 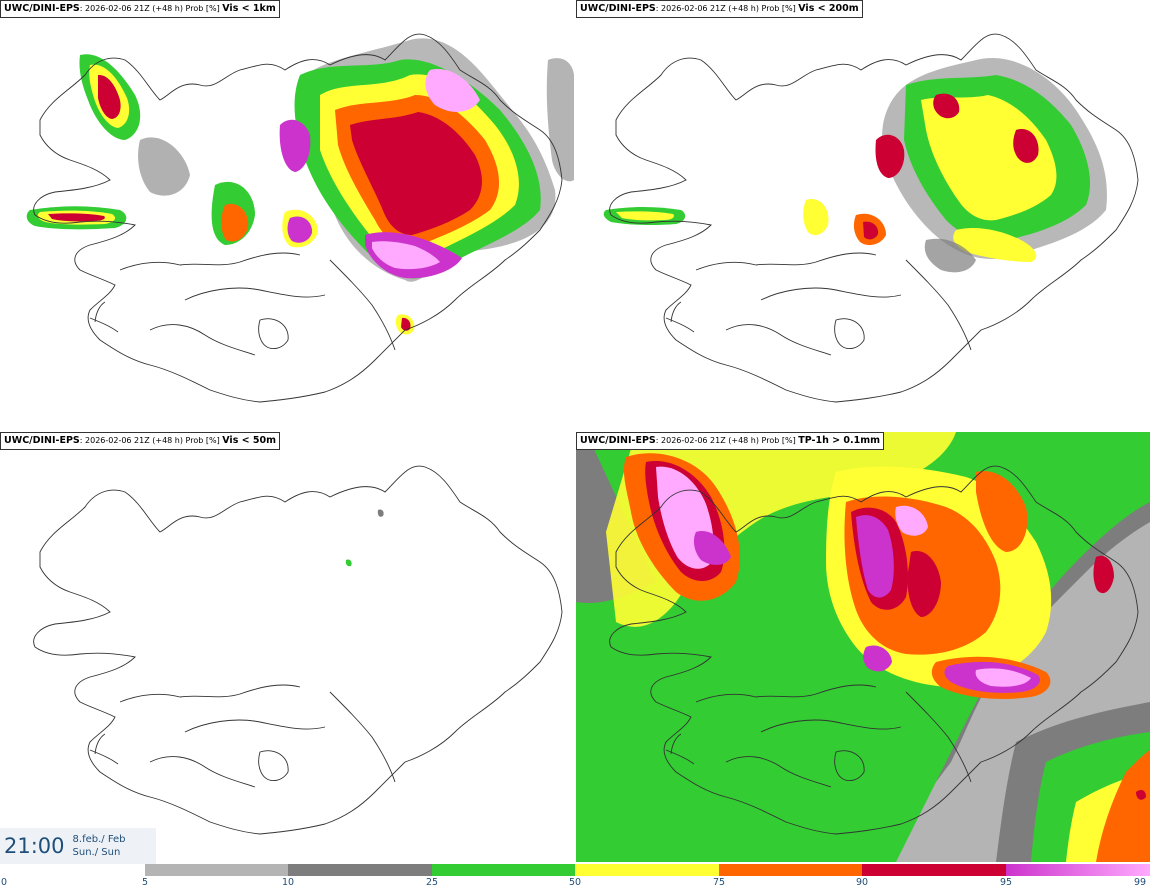 I want to click on valid-time-box: 21:00 8.feb./ Feb Sun./ Sun, so click(x=78, y=846).